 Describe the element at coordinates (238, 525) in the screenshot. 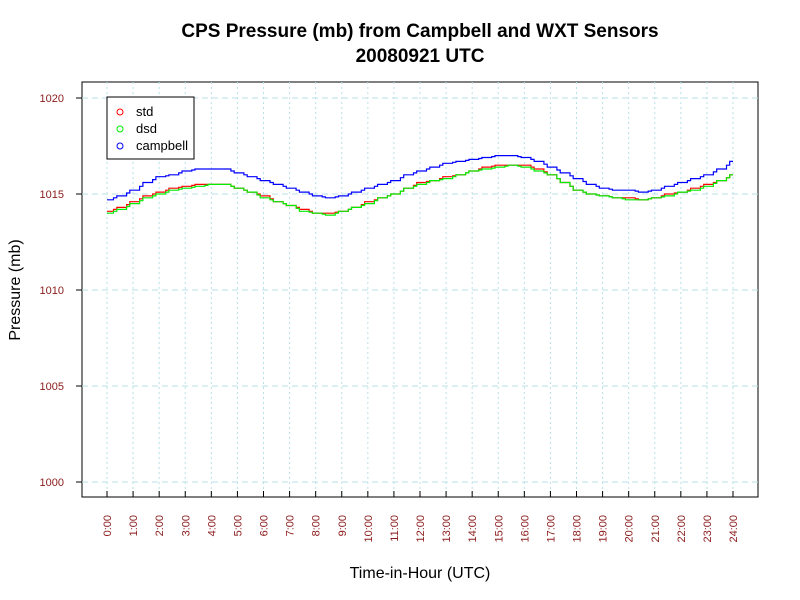

I see `x-tick-label: 5:00` at that location.